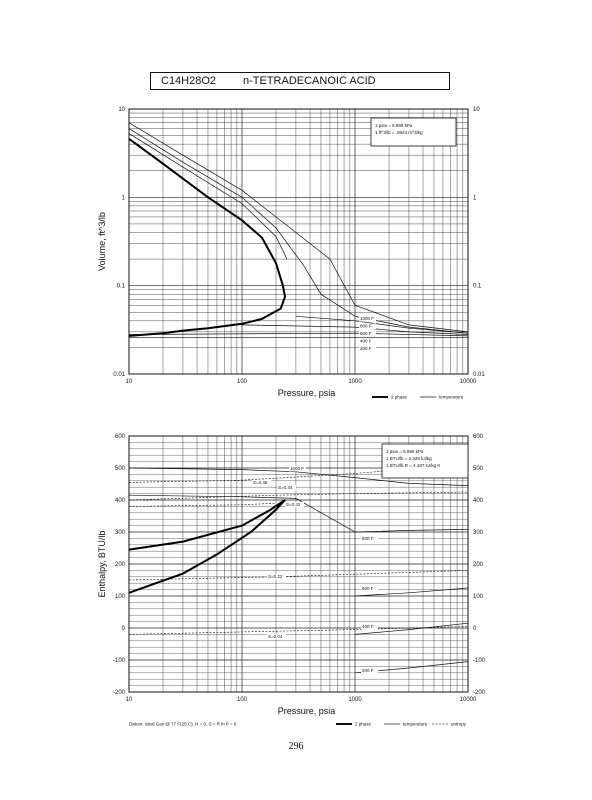  What do you see at coordinates (121, 287) in the screenshot?
I see `y-tick-label-left: 0.1` at bounding box center [121, 287].